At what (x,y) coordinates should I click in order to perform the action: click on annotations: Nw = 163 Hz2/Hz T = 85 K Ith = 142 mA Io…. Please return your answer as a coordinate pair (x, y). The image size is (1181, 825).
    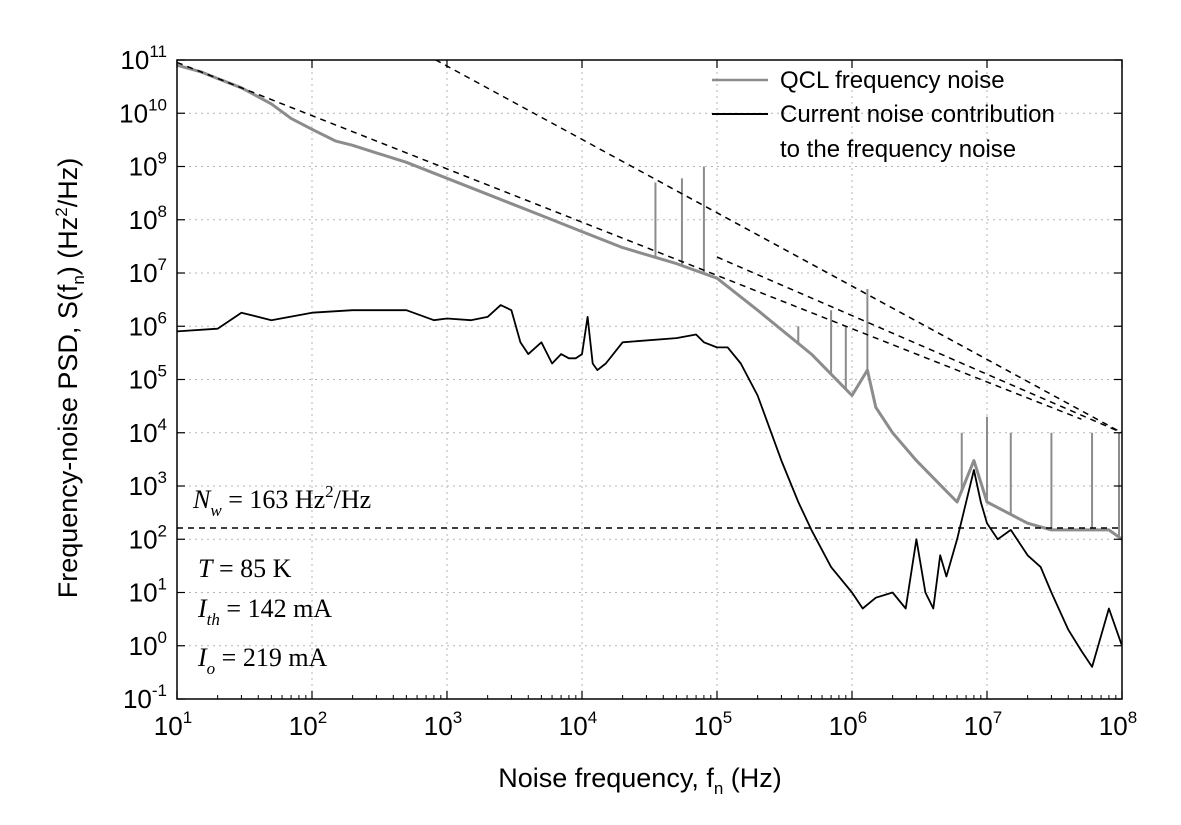
    Looking at the image, I should click on (281, 580).